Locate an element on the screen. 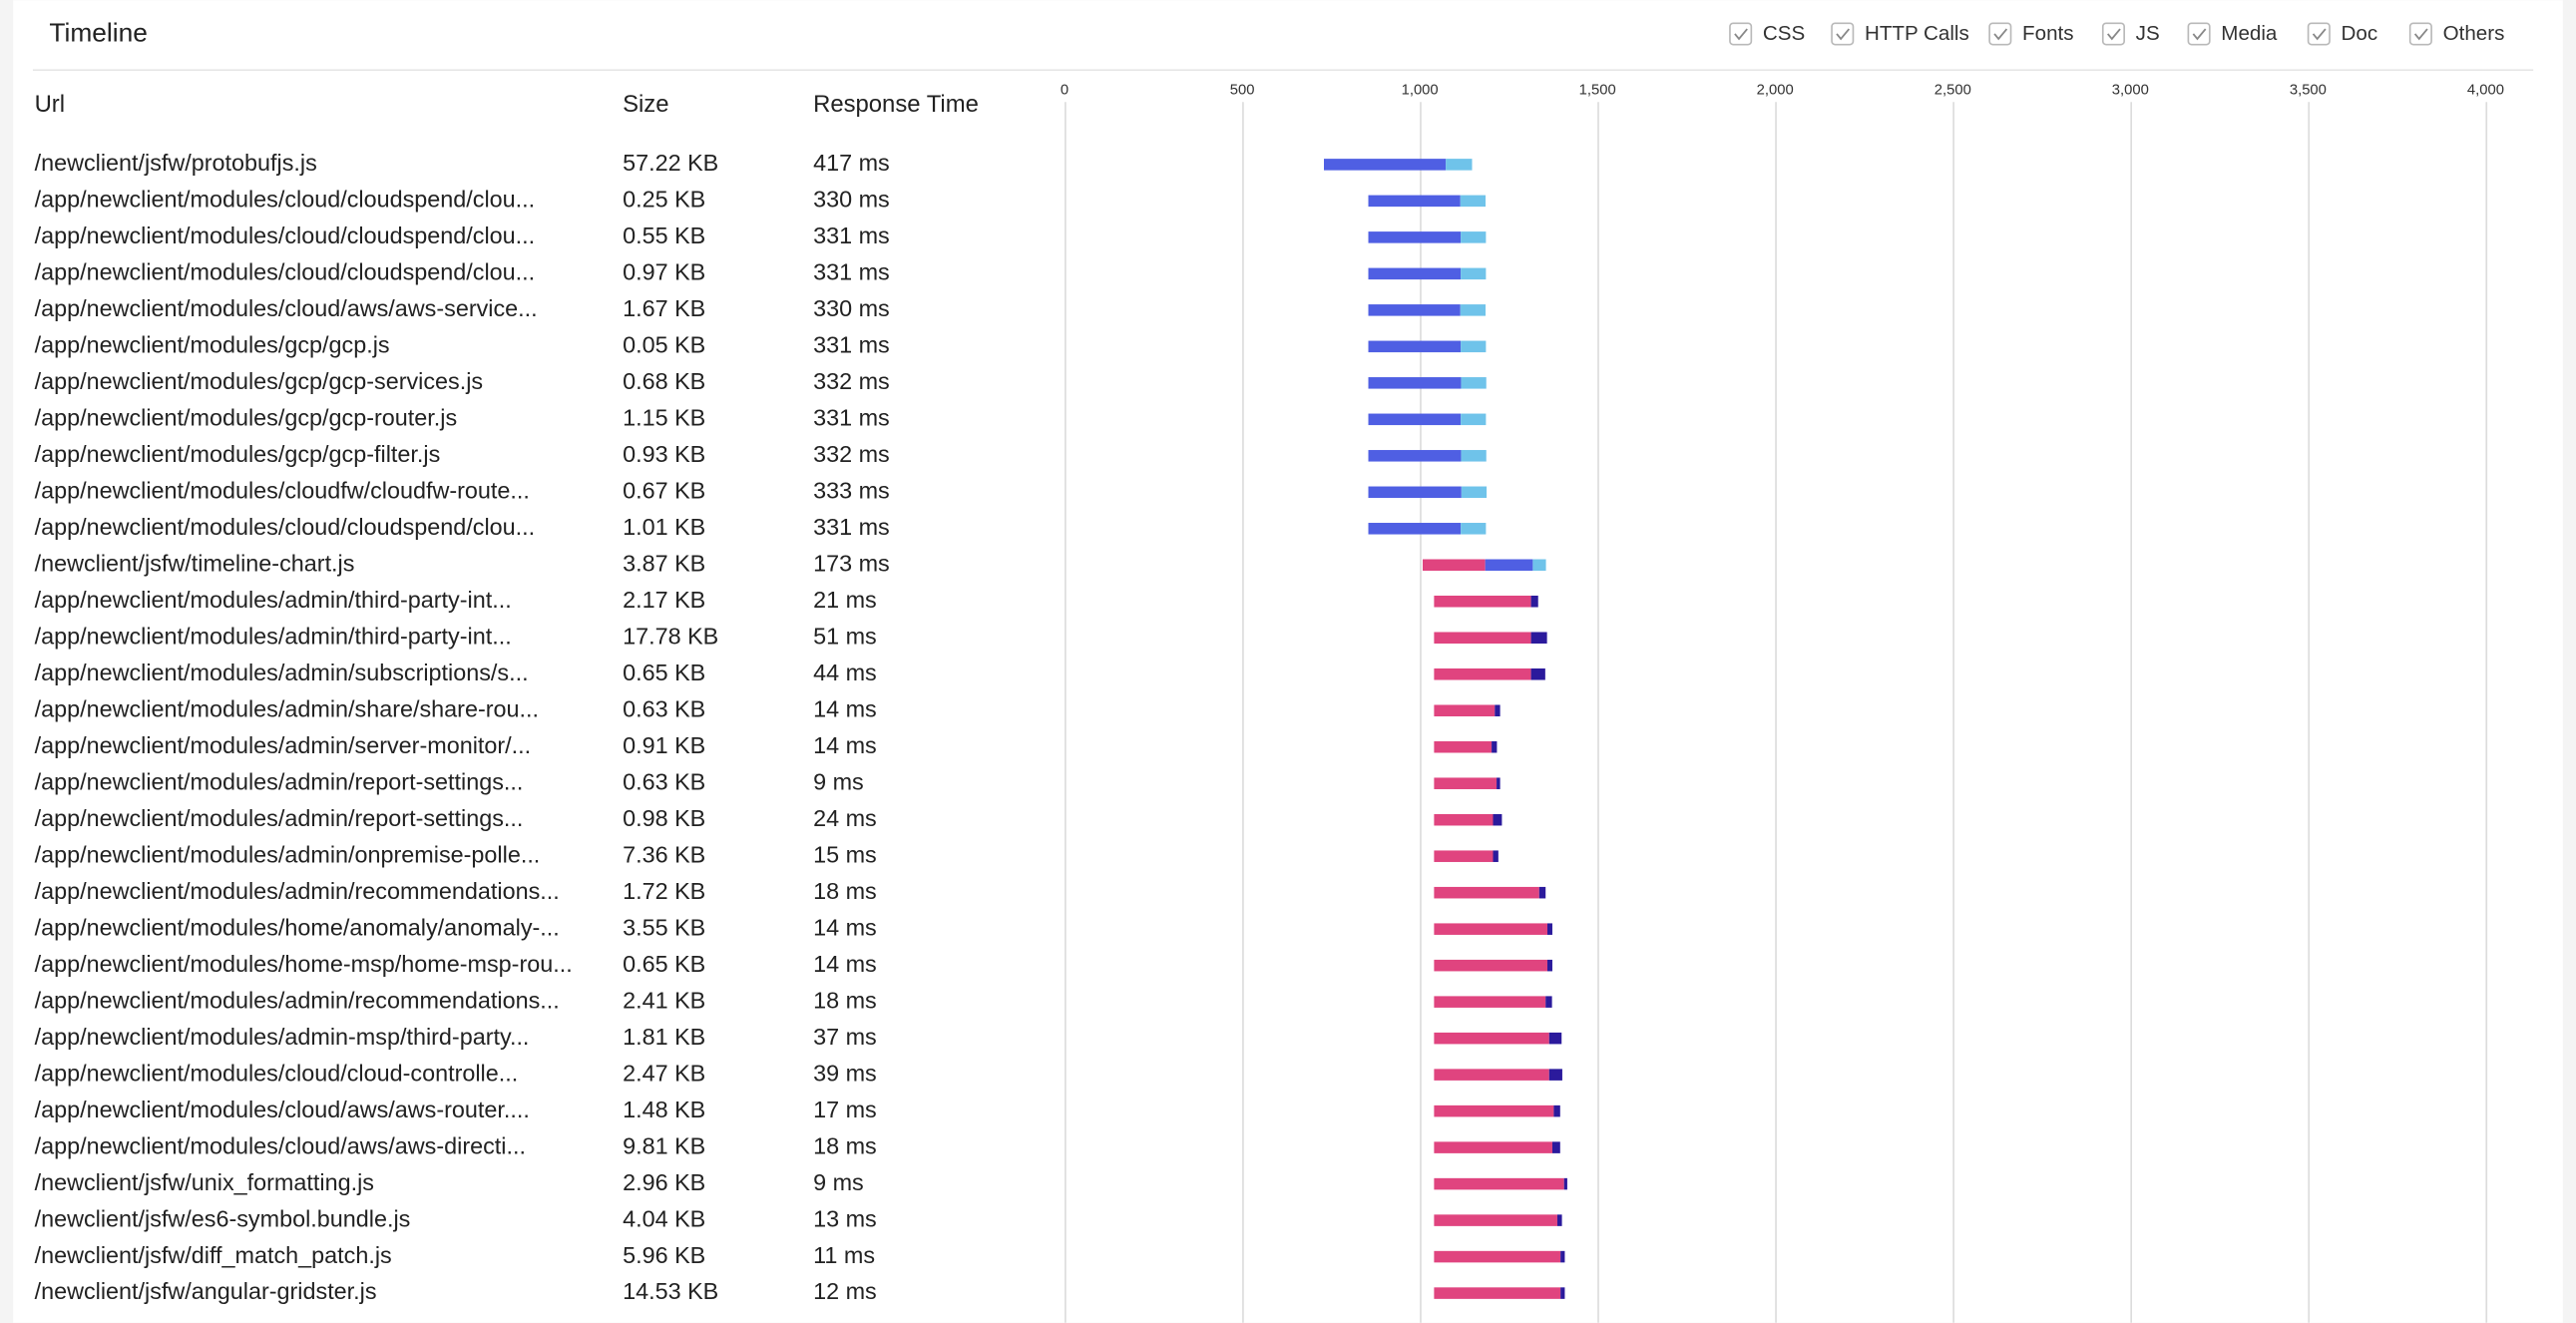 The width and height of the screenshot is (2576, 1323). filter-option: JS is located at coordinates (2130, 34).